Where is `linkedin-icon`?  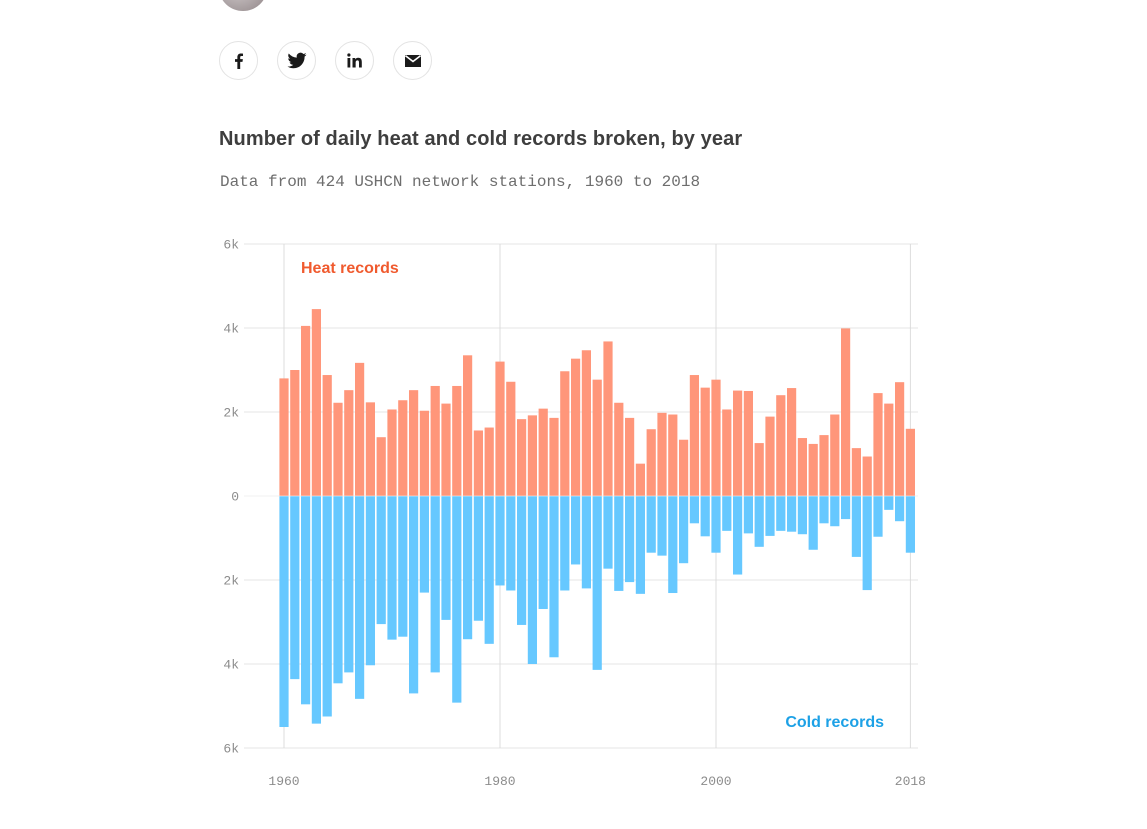
linkedin-icon is located at coordinates (354, 59).